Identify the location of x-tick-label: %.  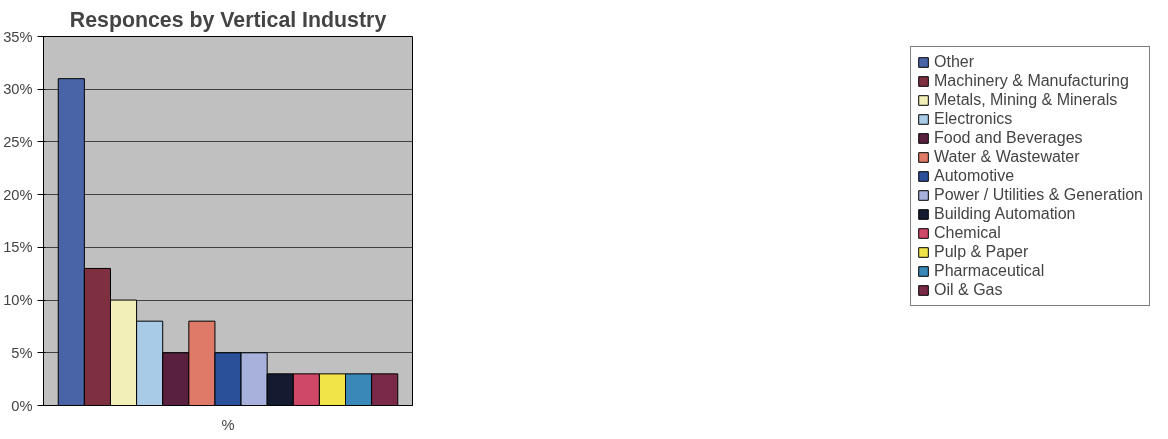
(228, 424).